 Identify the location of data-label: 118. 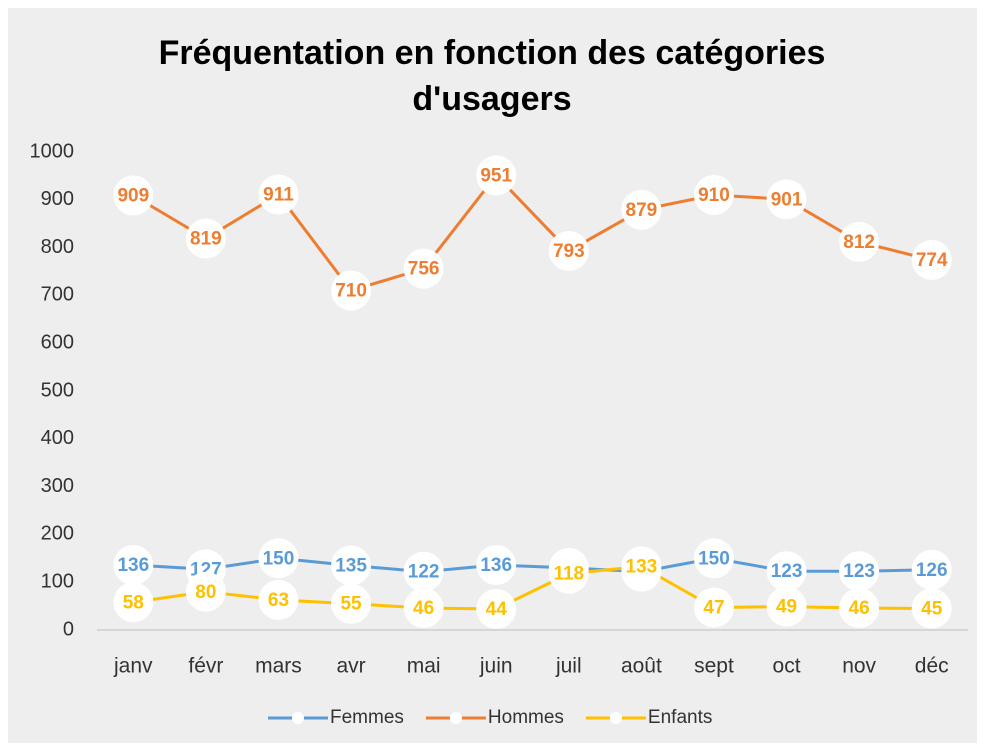
(568, 574).